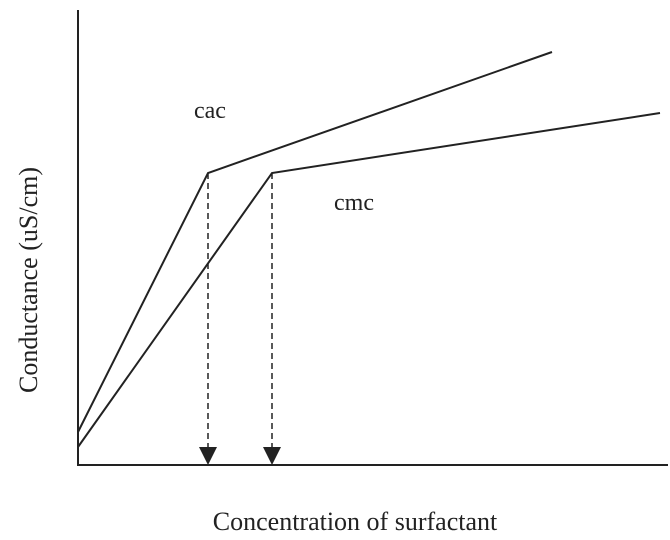  I want to click on annotation: cac, so click(210, 111).